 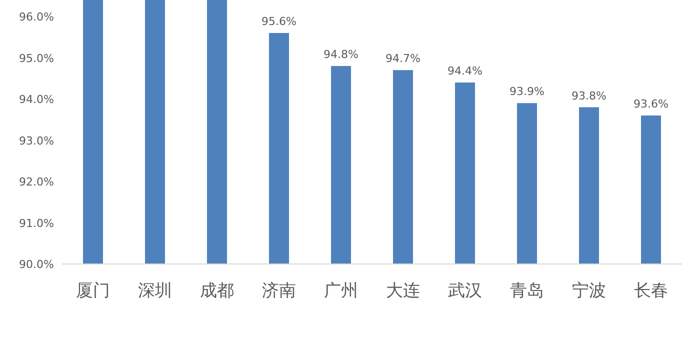 What do you see at coordinates (403, 291) in the screenshot?
I see `x-tick-label: 大连` at bounding box center [403, 291].